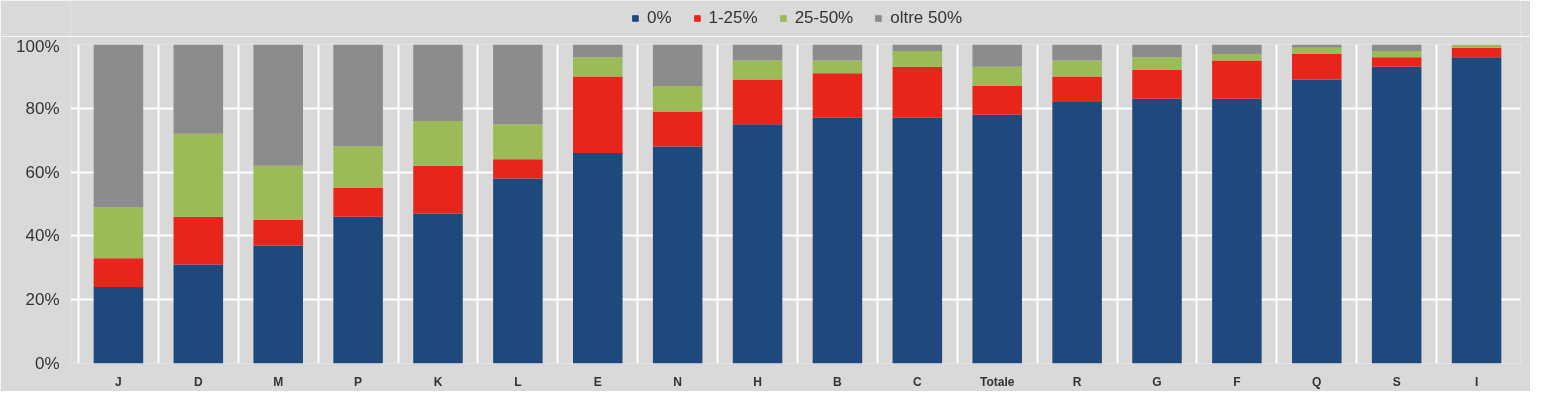 The height and width of the screenshot is (404, 1544). Describe the element at coordinates (659, 18) in the screenshot. I see `legend-label: 0%` at that location.